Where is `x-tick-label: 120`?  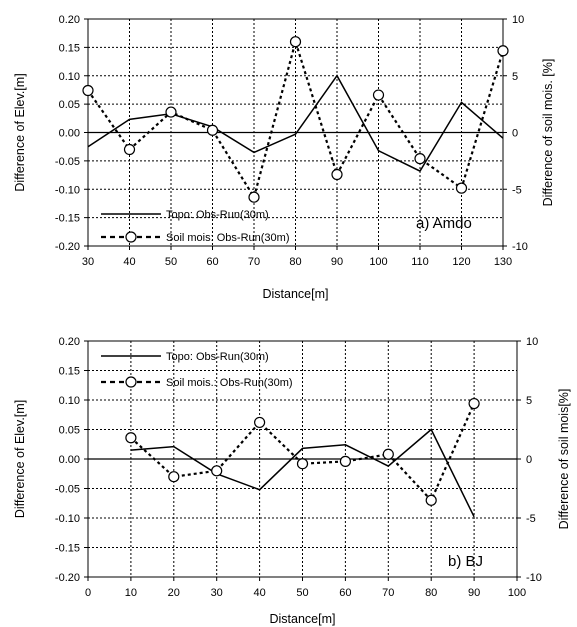 x-tick-label: 120 is located at coordinates (461, 262).